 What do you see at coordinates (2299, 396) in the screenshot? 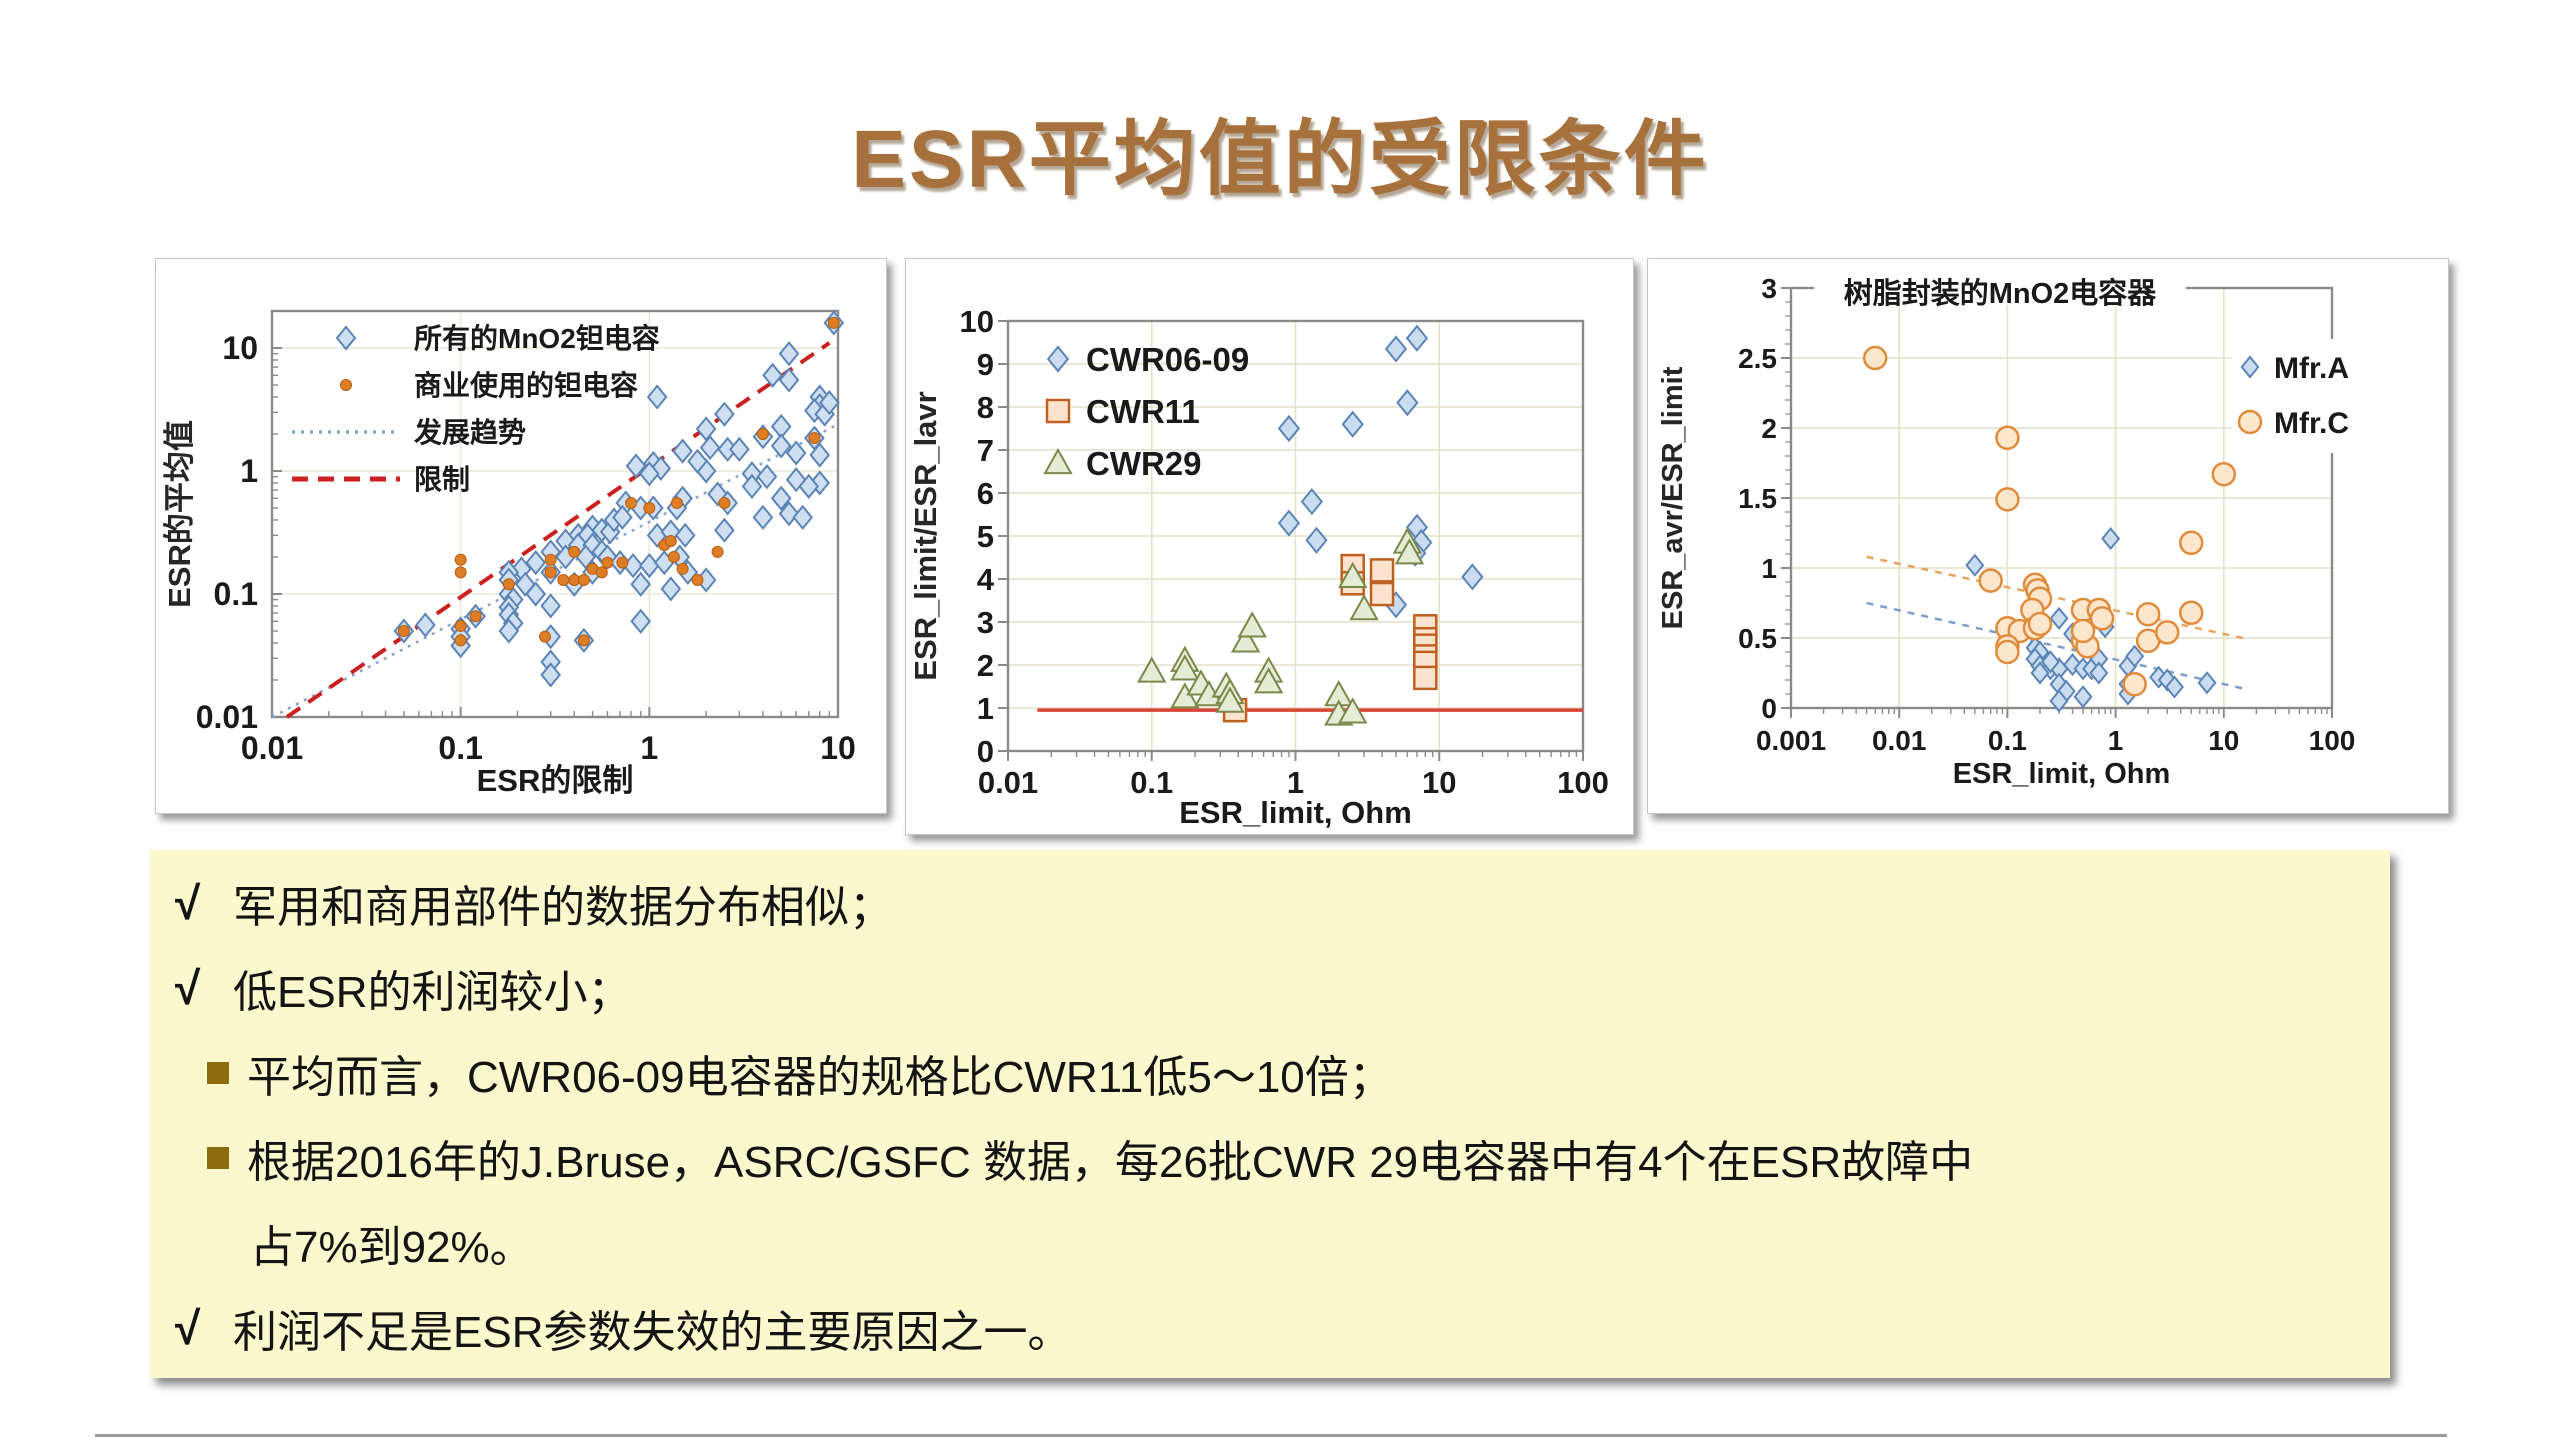
I see `chart-legend: Mfr.A Mfr.C` at bounding box center [2299, 396].